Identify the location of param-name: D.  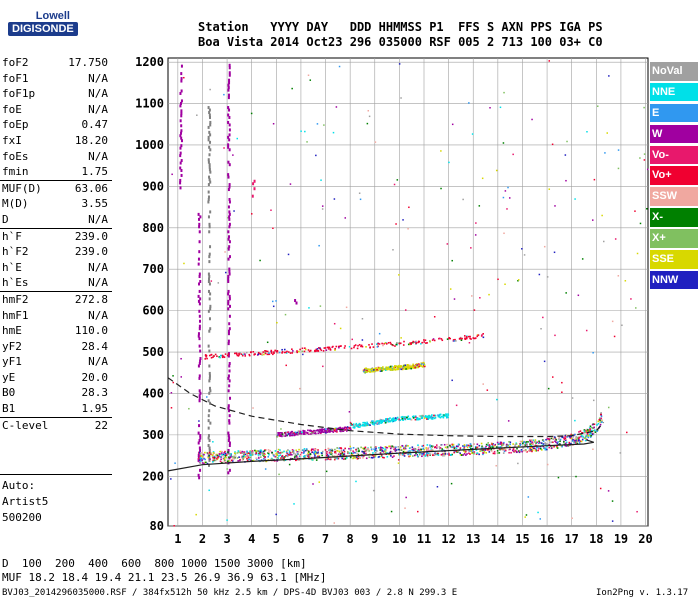
(5, 219).